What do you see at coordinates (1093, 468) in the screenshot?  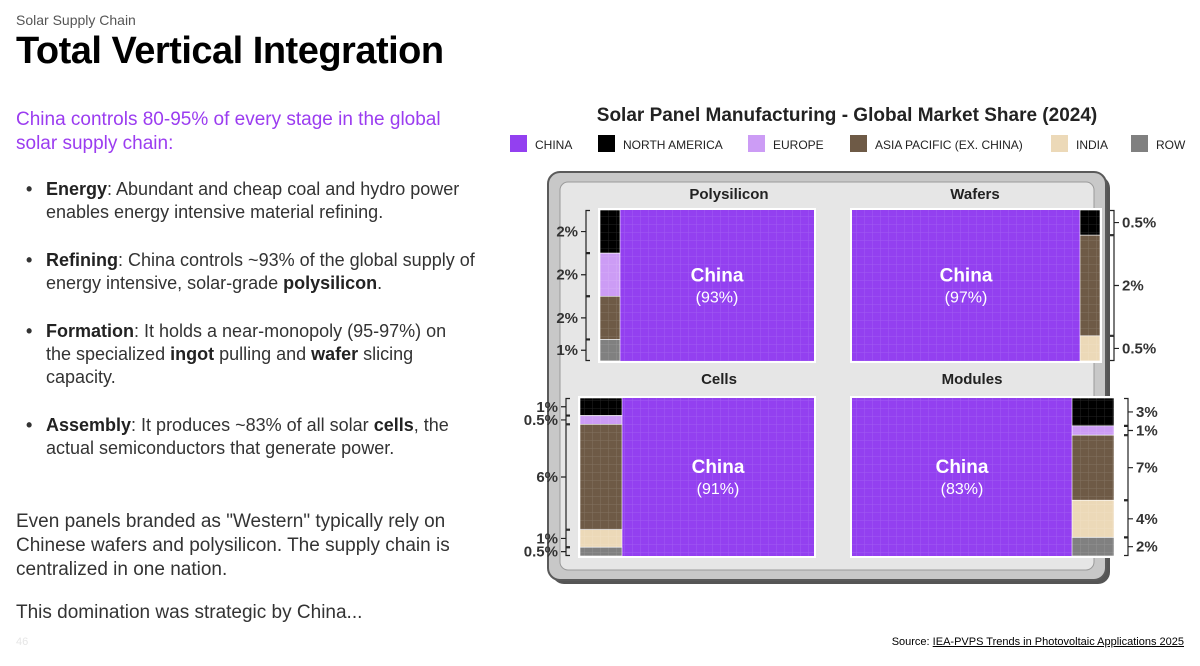 I see `bar-grid-modules-ap` at bounding box center [1093, 468].